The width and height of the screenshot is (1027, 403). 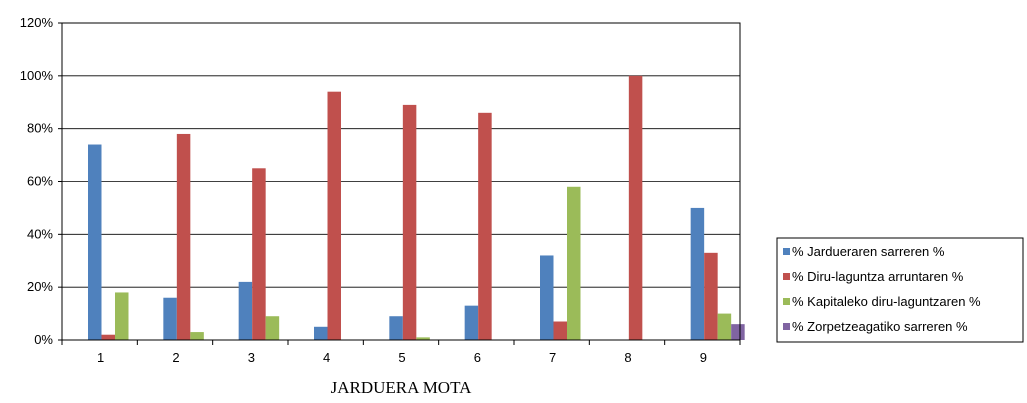 What do you see at coordinates (251, 357) in the screenshot?
I see `x-tick-label: 3` at bounding box center [251, 357].